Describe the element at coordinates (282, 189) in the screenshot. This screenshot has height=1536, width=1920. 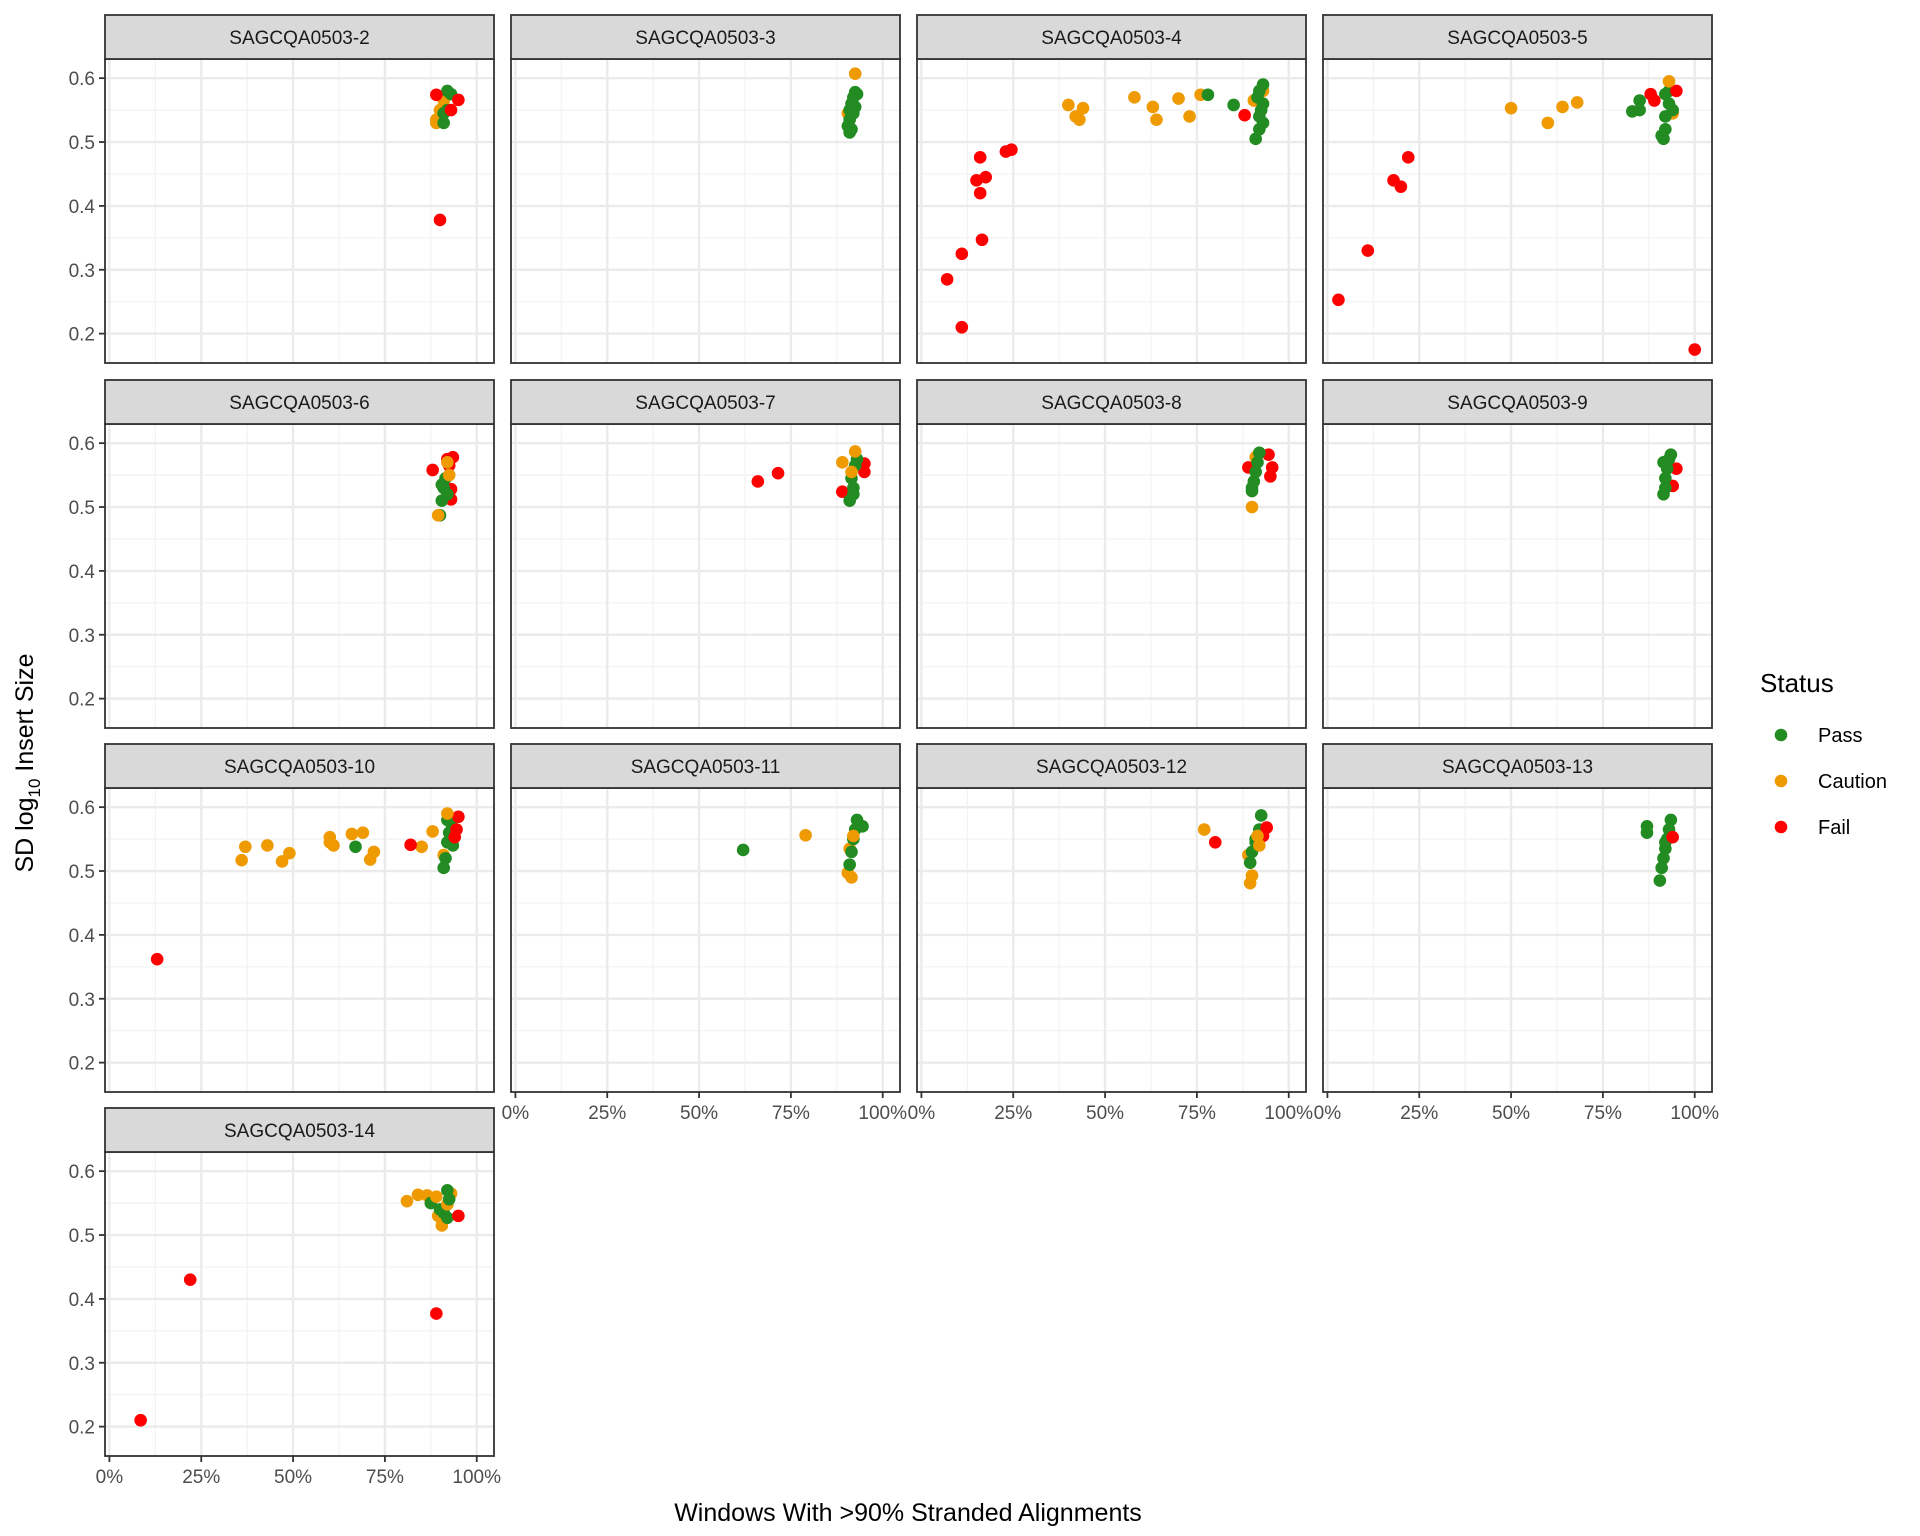
I see `facet-panel: SAGCQA0503-2 0.2 0.3 0.4 0.5 0.6` at that location.